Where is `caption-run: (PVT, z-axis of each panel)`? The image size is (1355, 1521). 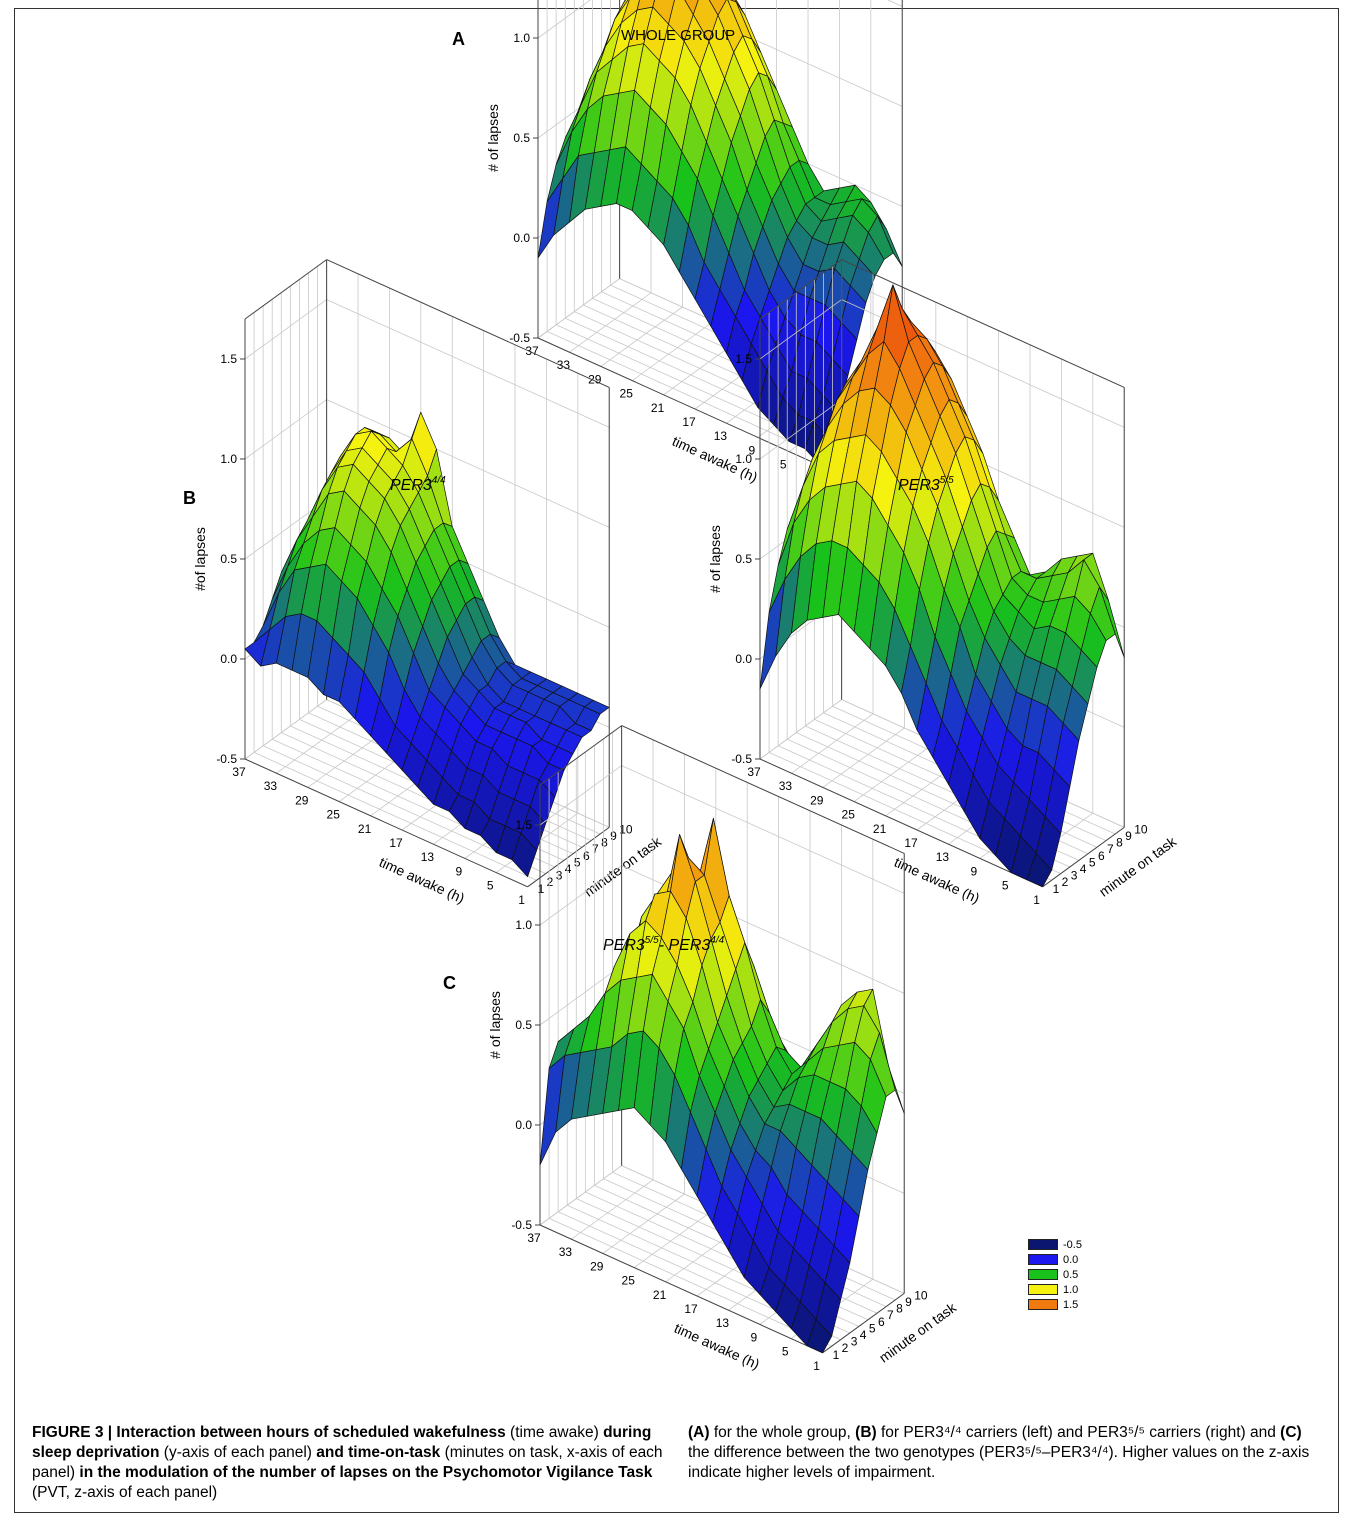
caption-run: (PVT, z-axis of each panel) is located at coordinates (125, 1492).